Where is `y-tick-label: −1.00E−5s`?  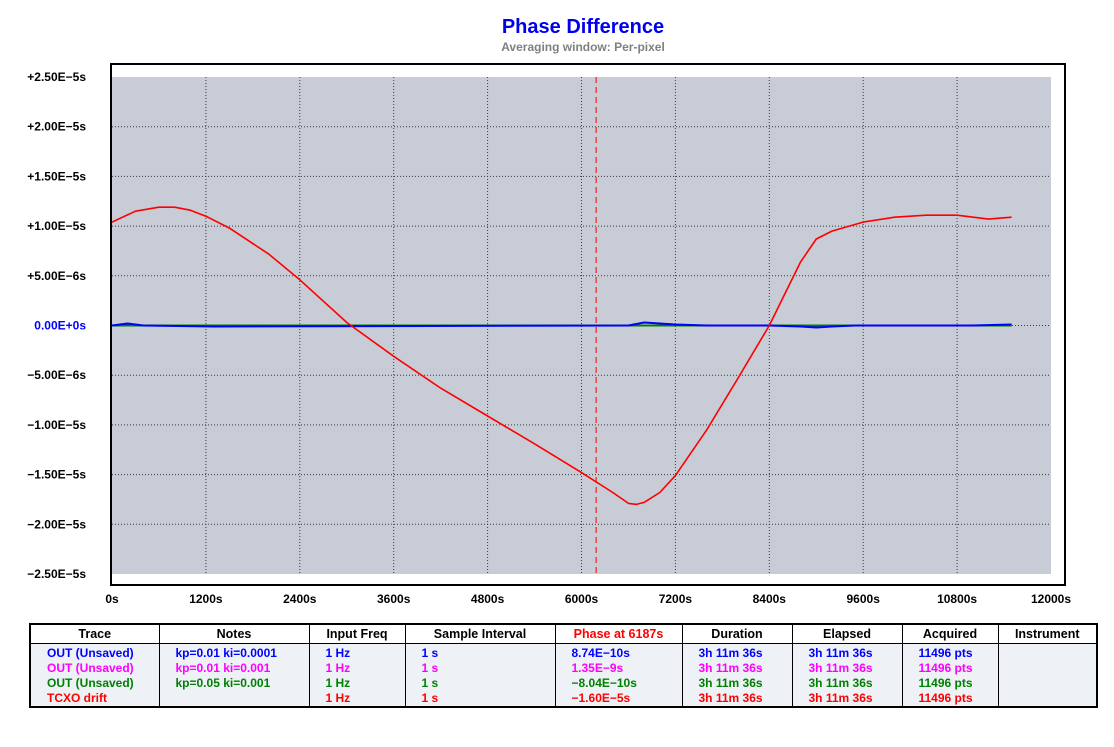
y-tick-label: −1.00E−5s is located at coordinates (56, 425).